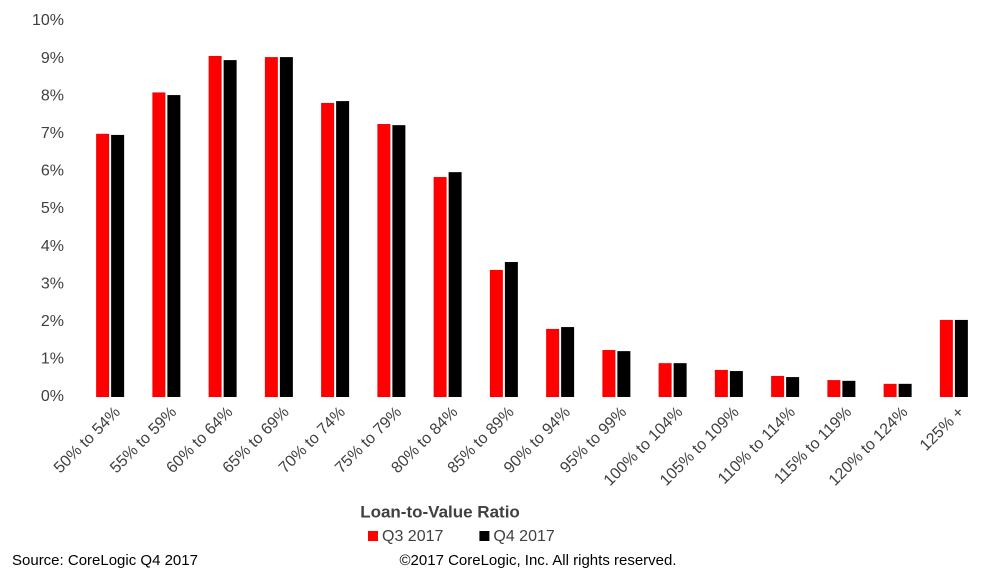  What do you see at coordinates (105, 560) in the screenshot?
I see `source-note: Source: CoreLogic Q4 2017` at bounding box center [105, 560].